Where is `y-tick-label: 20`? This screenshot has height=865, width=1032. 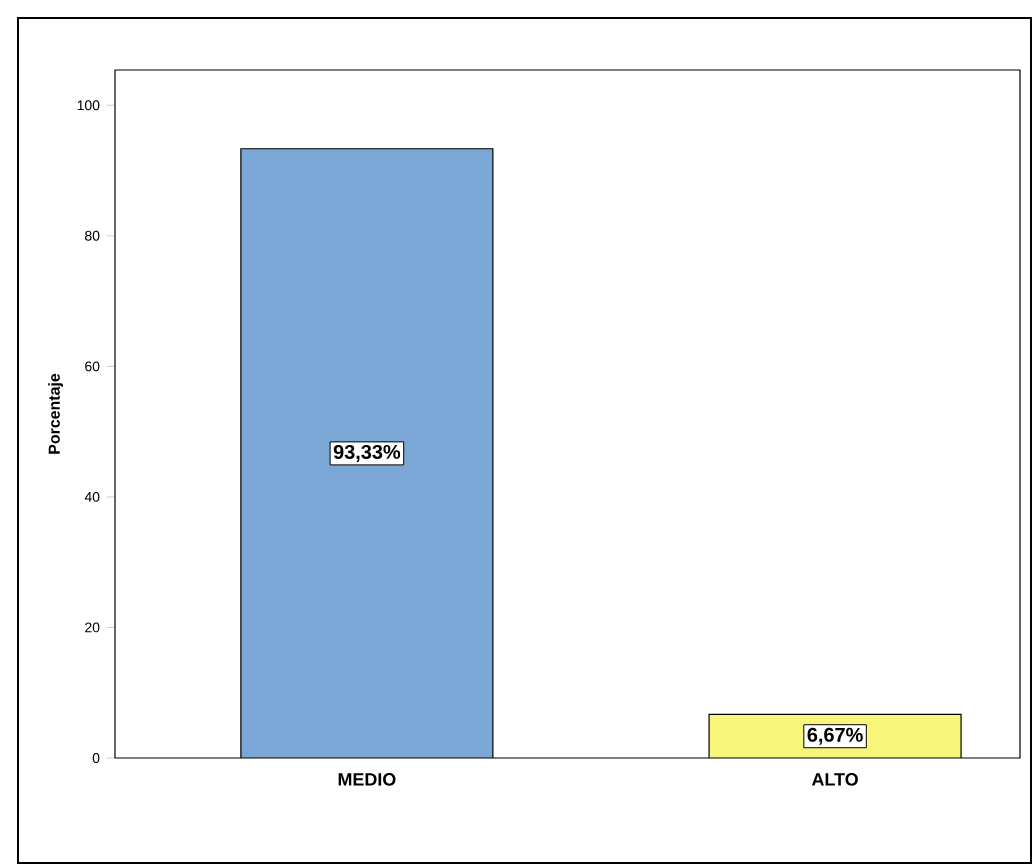
y-tick-label: 20 is located at coordinates (92, 627).